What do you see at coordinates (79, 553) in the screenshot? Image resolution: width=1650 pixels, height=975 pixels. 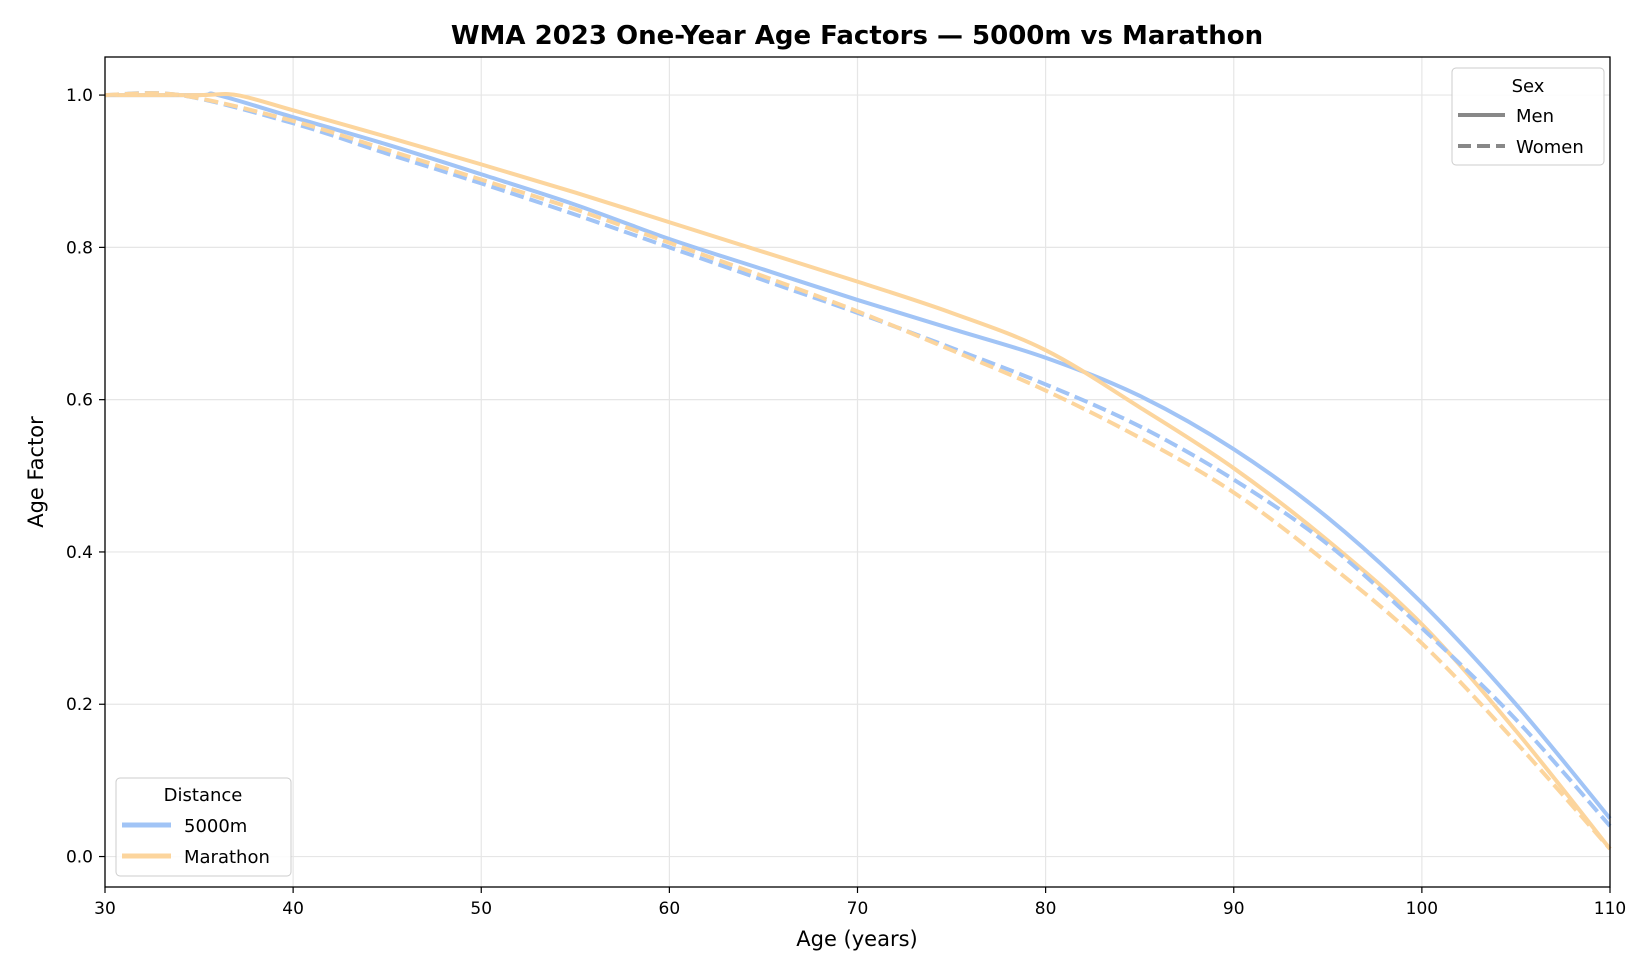 I see `y-tick-label: 0.4` at bounding box center [79, 553].